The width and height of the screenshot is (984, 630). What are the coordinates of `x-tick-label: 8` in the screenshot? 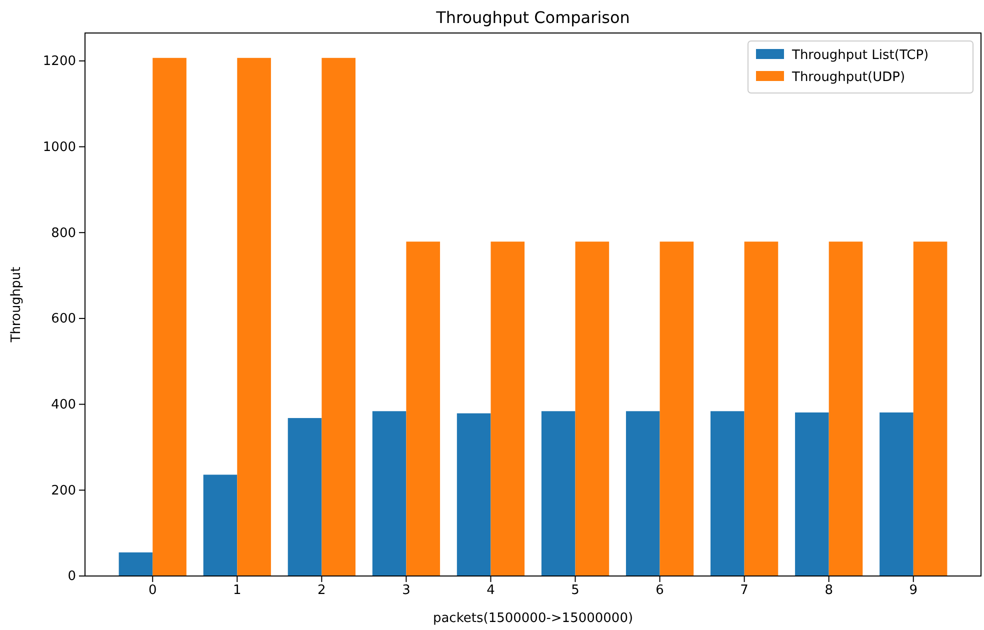 It's located at (828, 590).